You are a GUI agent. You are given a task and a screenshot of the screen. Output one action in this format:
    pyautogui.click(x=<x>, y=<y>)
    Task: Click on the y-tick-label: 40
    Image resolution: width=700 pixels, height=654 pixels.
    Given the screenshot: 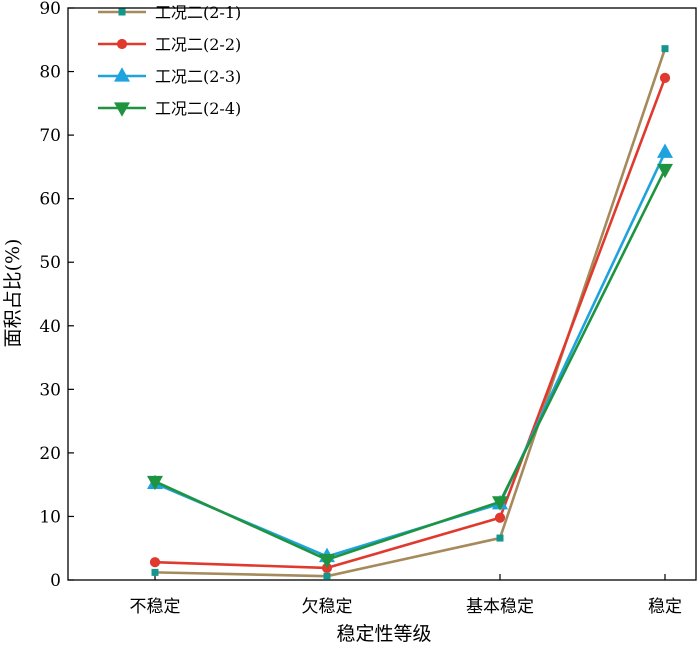 What is the action you would take?
    pyautogui.click(x=50, y=327)
    